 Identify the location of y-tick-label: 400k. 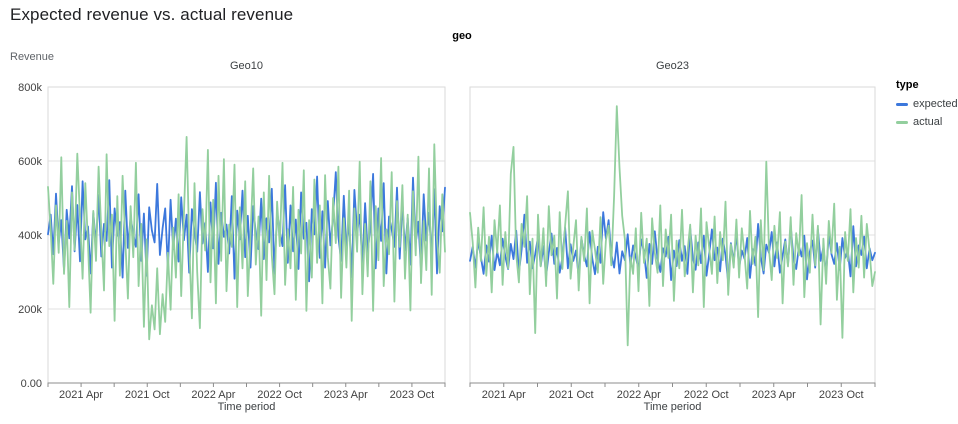
(30, 236).